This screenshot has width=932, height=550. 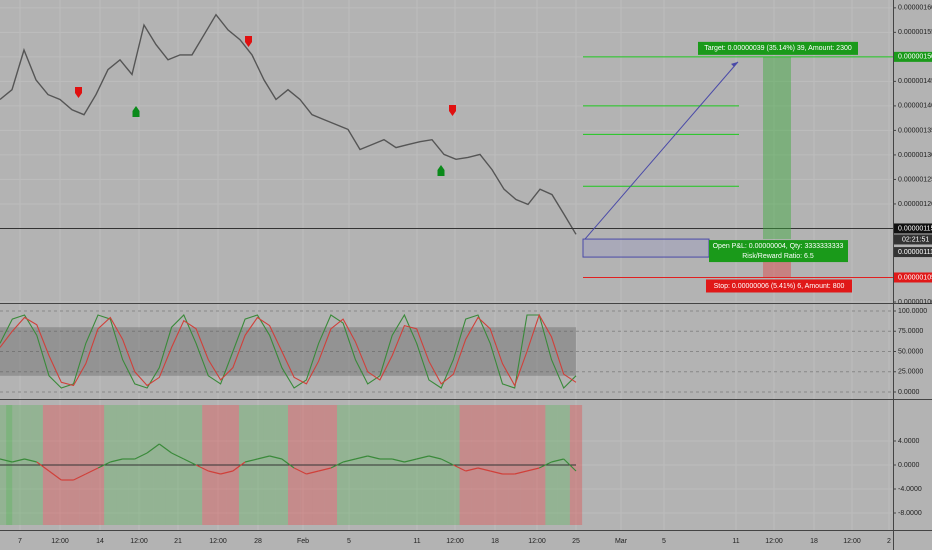 What do you see at coordinates (778, 256) in the screenshot?
I see `ratio-text: Risk/Reward Ratio: 6.5` at bounding box center [778, 256].